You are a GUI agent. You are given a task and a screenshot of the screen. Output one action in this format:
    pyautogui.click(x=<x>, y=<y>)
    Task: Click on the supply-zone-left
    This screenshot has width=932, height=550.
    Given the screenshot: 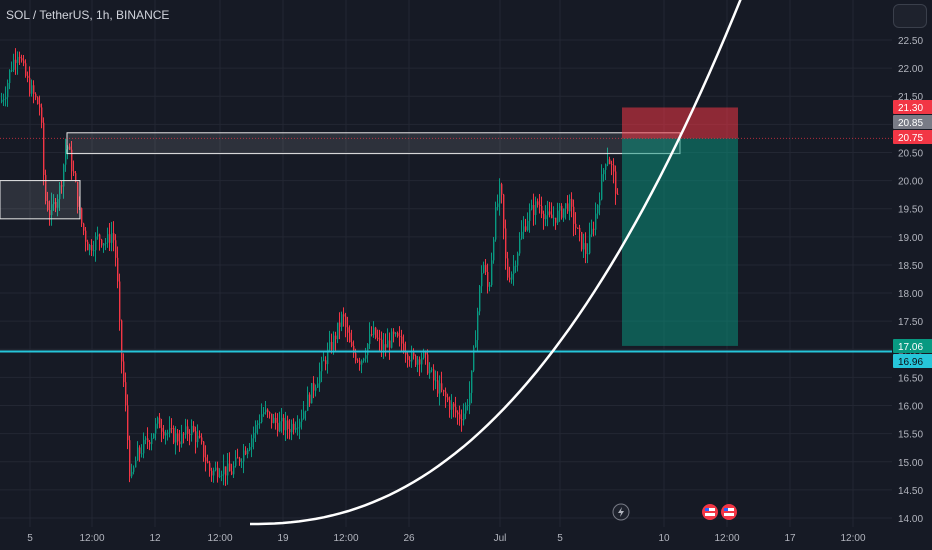 What is the action you would take?
    pyautogui.click(x=40, y=200)
    